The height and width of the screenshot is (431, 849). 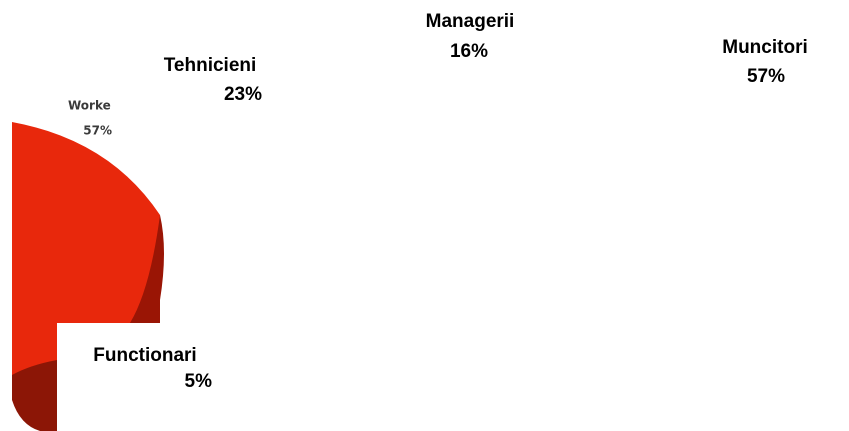 What do you see at coordinates (144, 355) in the screenshot?
I see `slice-label: Functionari` at bounding box center [144, 355].